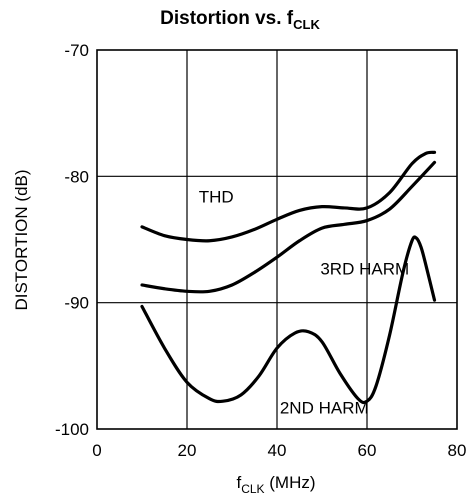 The height and width of the screenshot is (503, 475). Describe the element at coordinates (290, 482) in the screenshot. I see `x-axis-label-unit: (MHz)` at that location.